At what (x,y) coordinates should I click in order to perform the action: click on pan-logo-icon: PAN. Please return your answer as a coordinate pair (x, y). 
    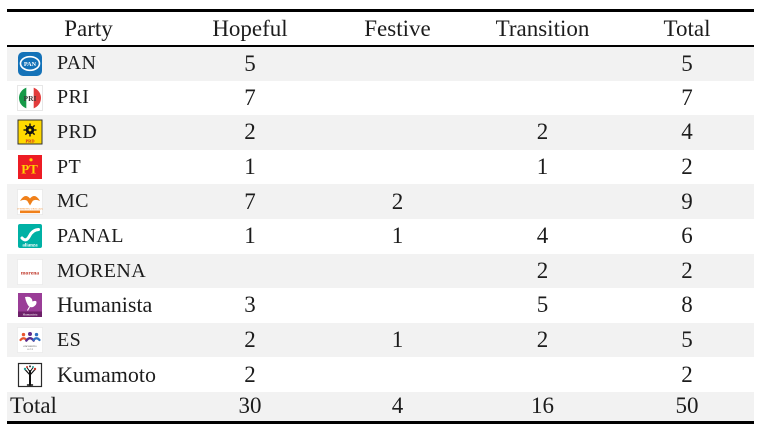
    Looking at the image, I should click on (30, 64).